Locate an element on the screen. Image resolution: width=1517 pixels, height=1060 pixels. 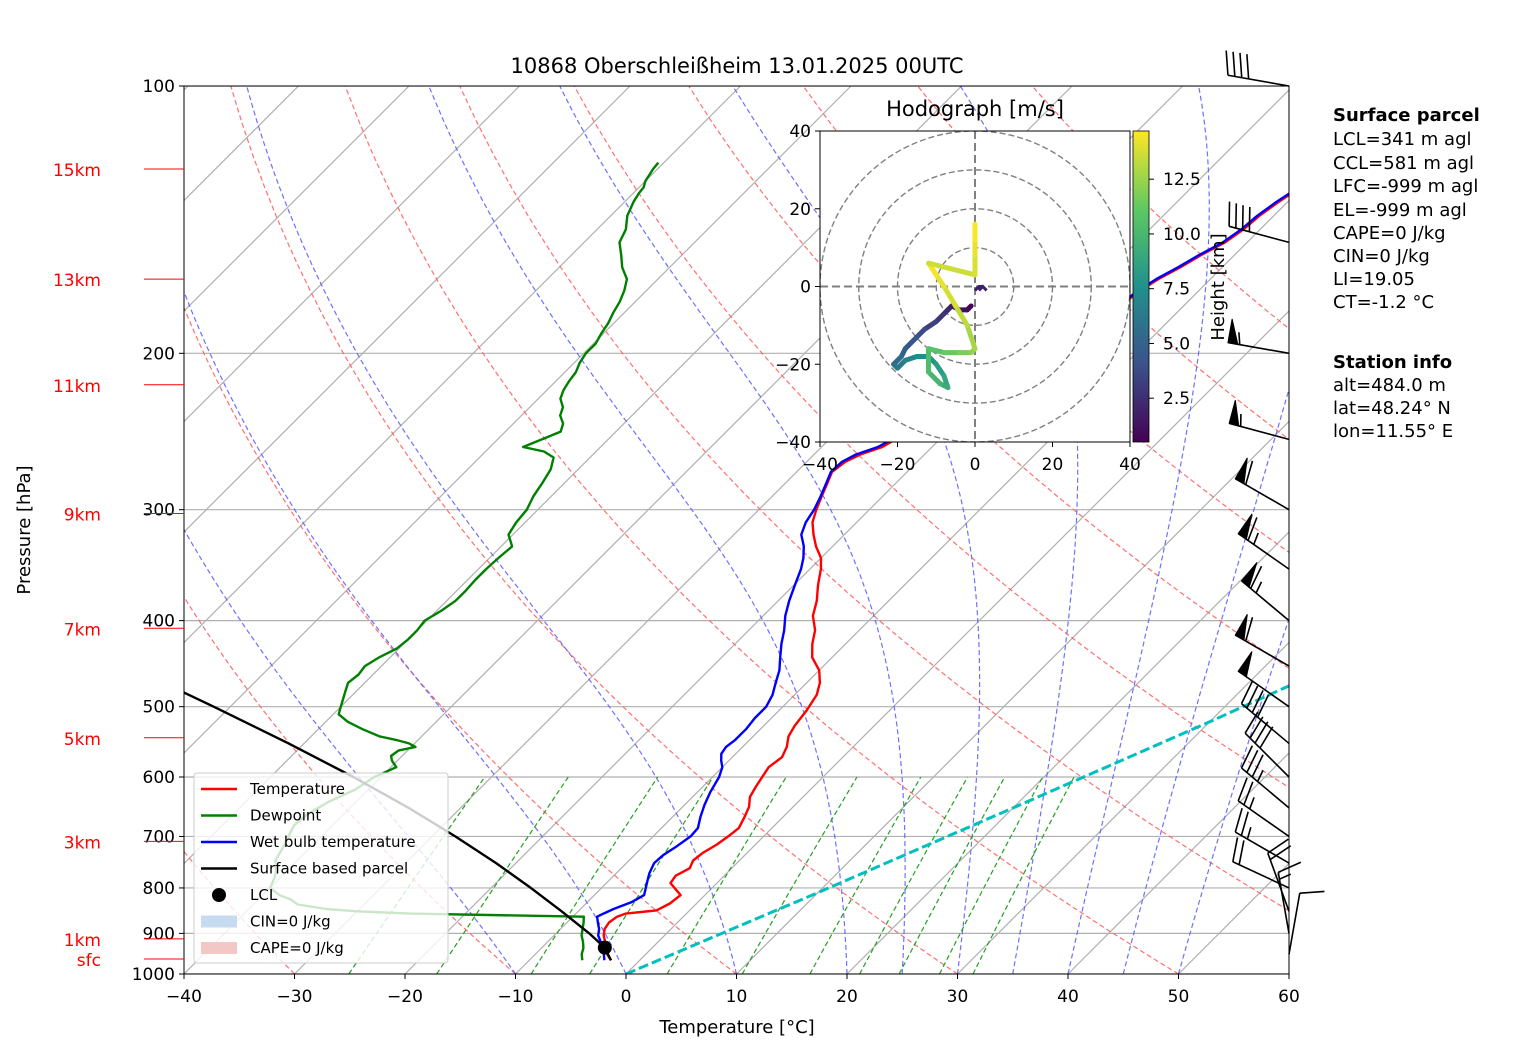
height-tick-label: 7km is located at coordinates (82, 630).